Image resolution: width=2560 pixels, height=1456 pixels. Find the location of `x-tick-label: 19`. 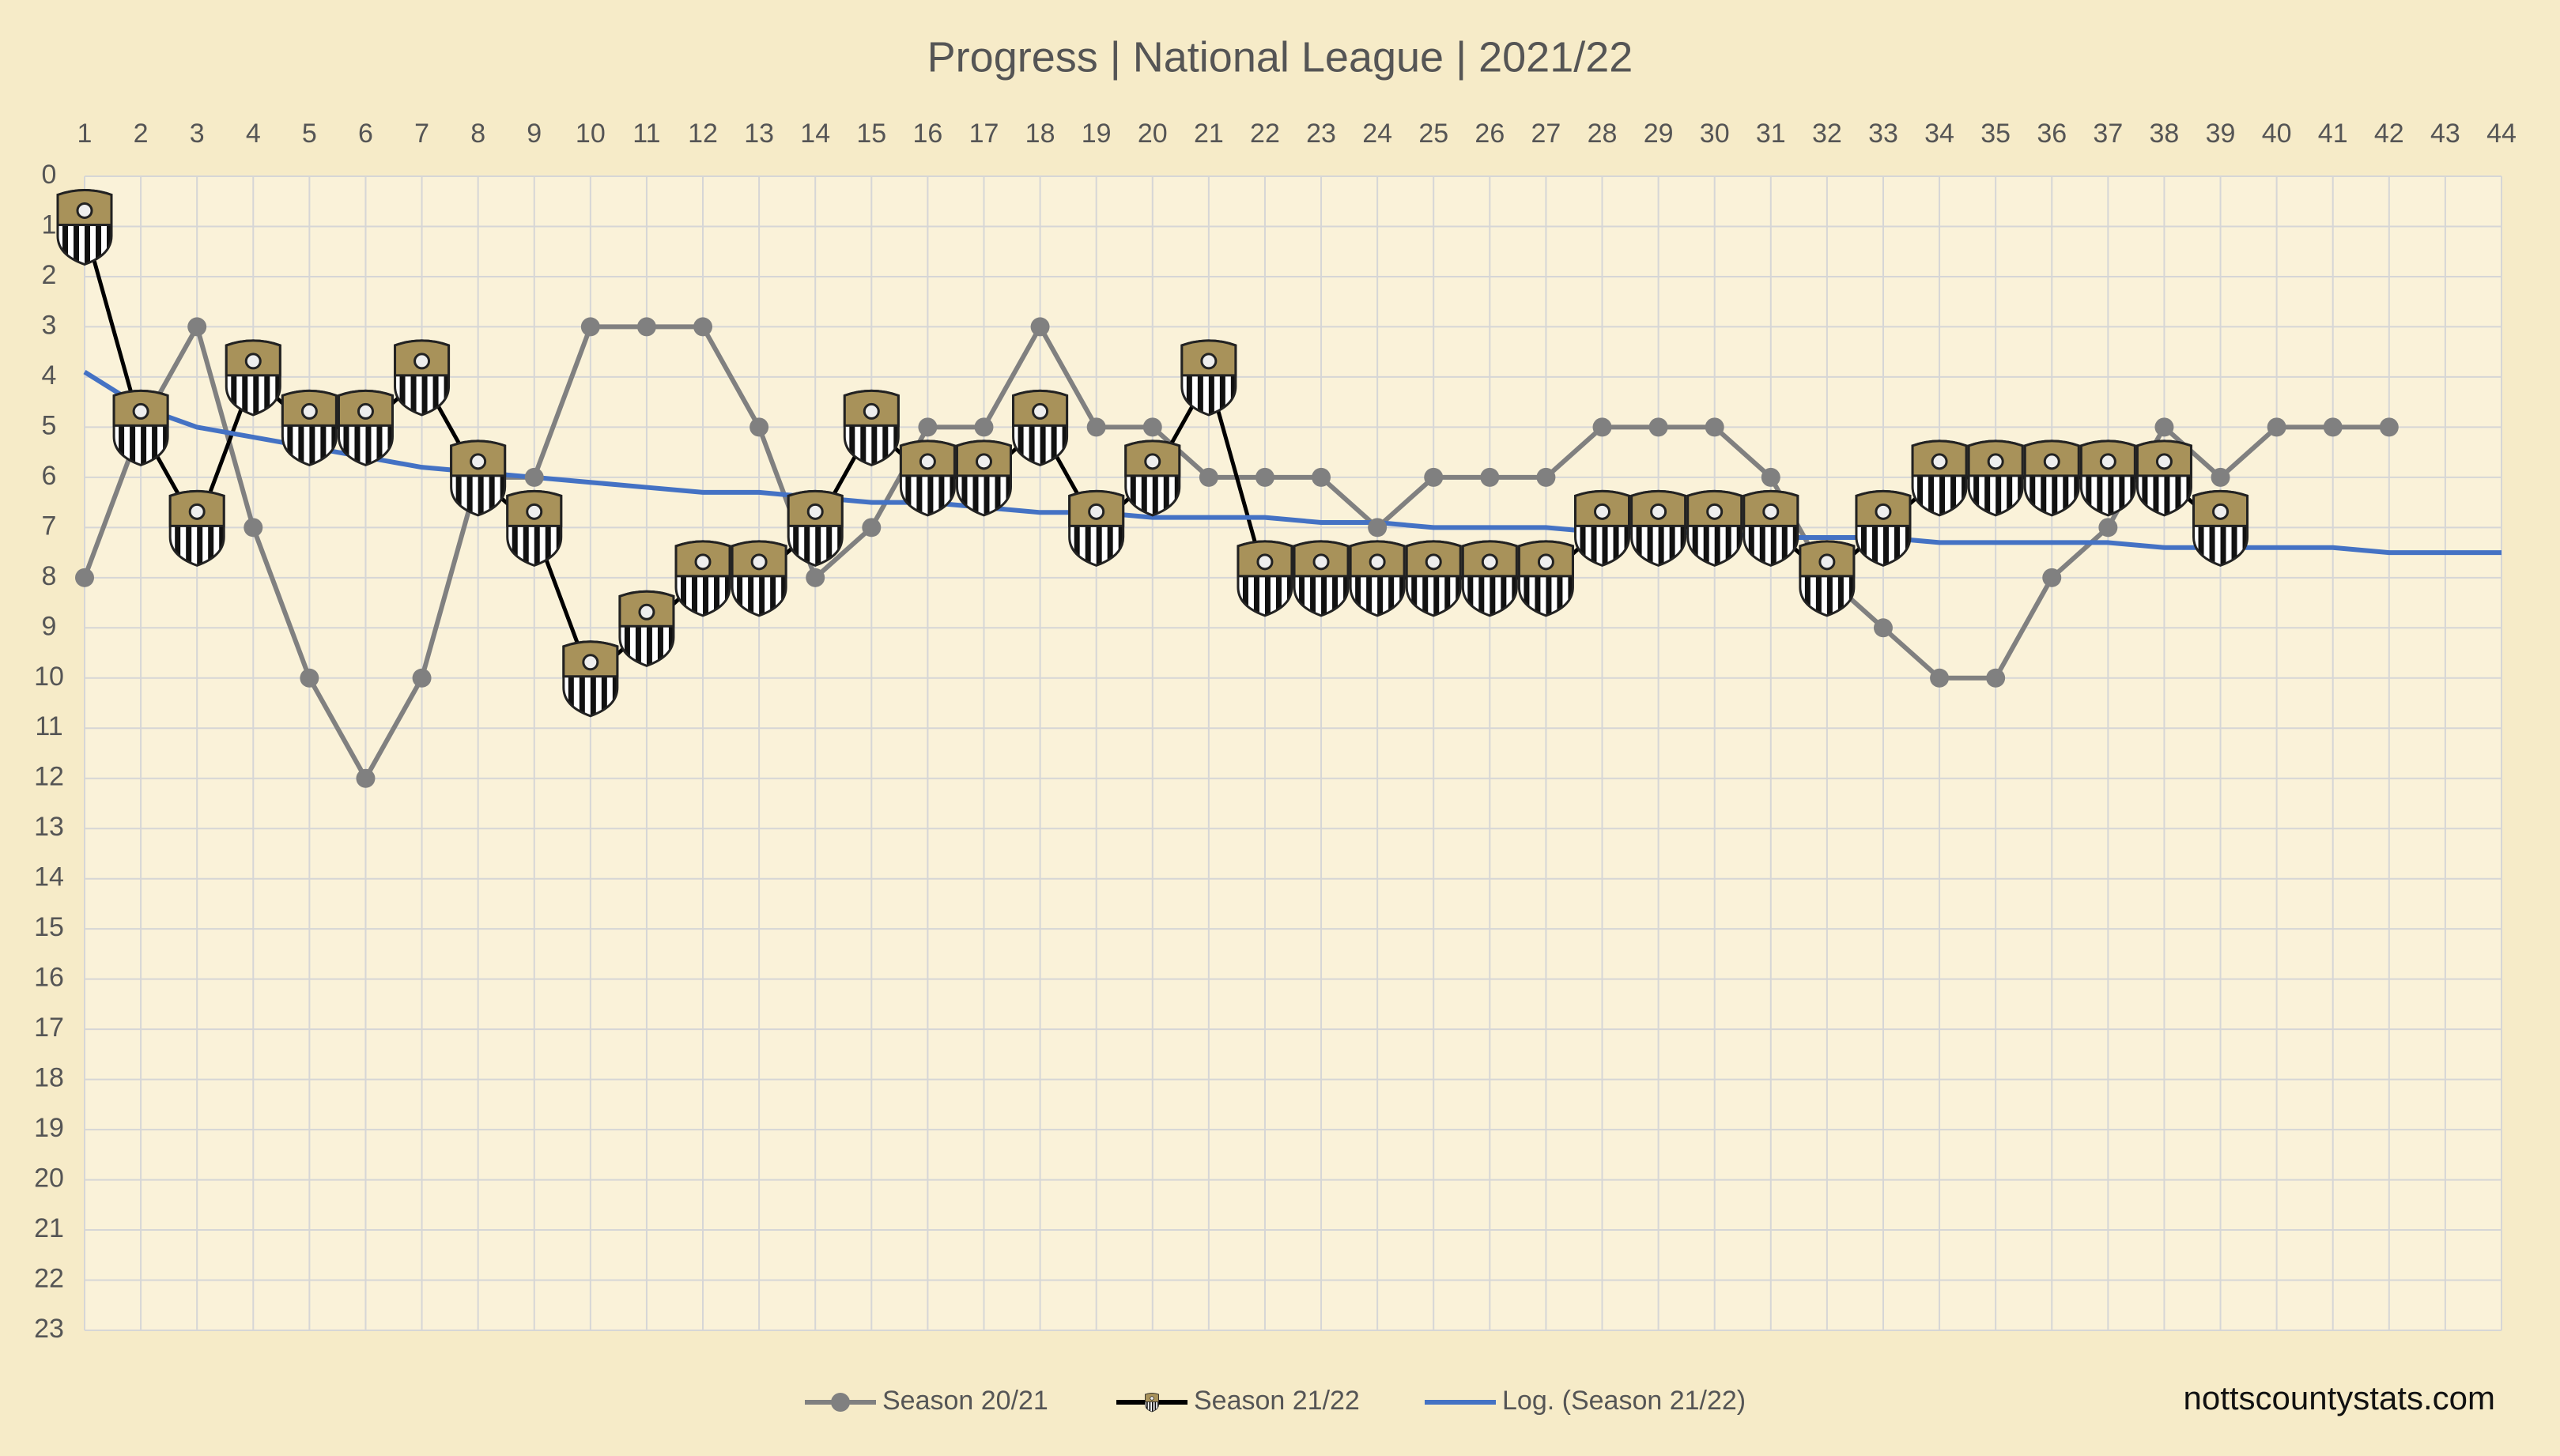

x-tick-label: 19 is located at coordinates (1097, 134).